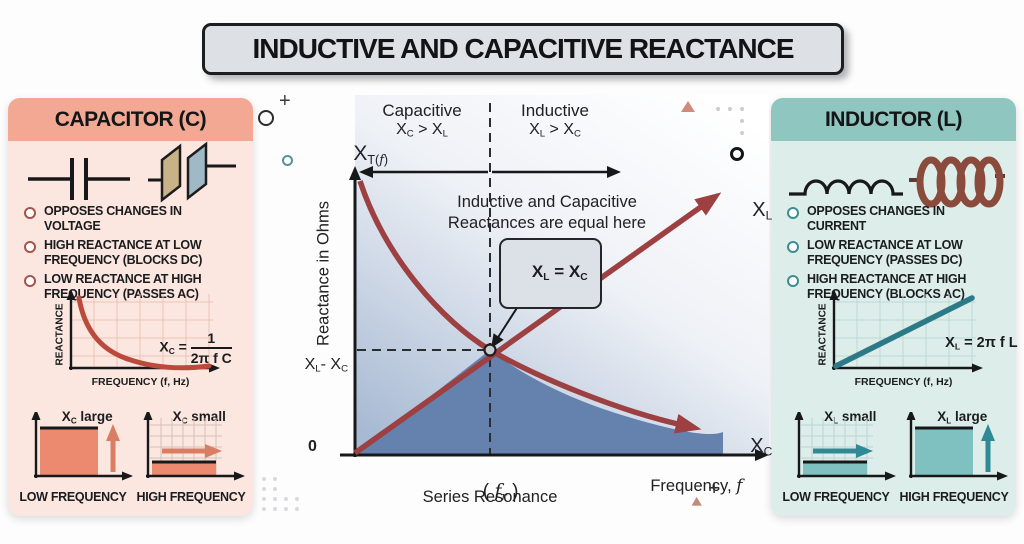 This screenshot has width=1024, height=544. I want to click on xl-curve-label: XL, so click(751, 210).